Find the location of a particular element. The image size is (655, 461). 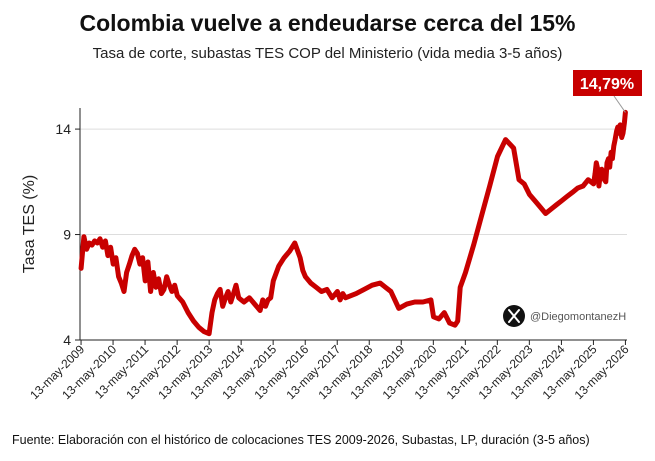

last-value-label: 14,79% is located at coordinates (607, 84).